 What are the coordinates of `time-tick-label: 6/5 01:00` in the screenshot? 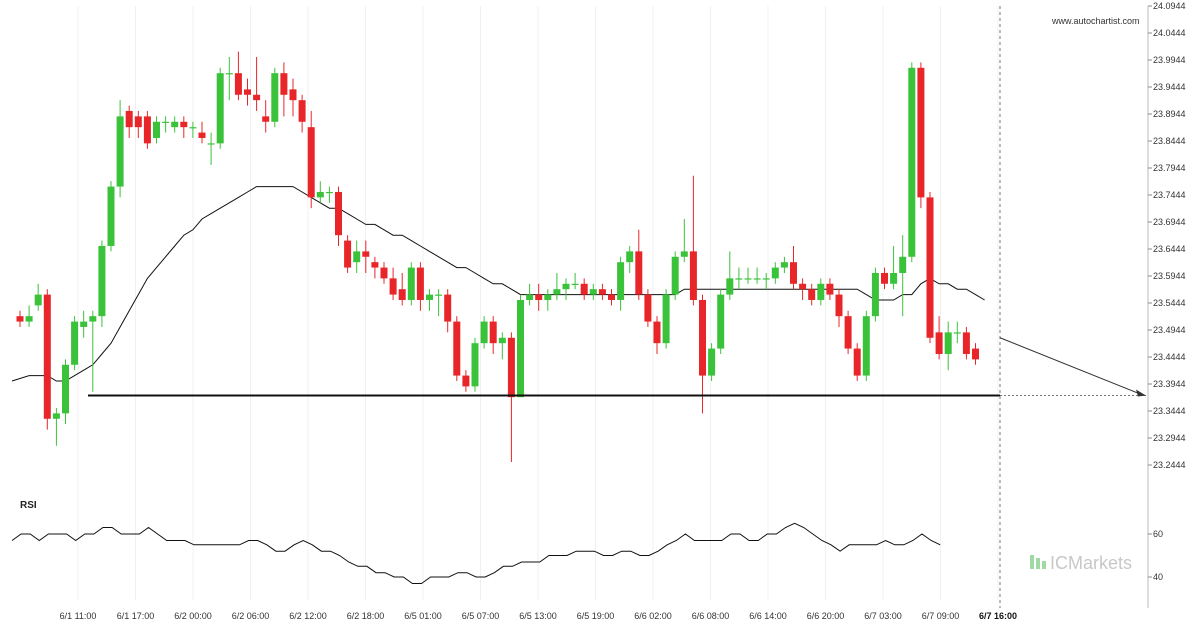 It's located at (423, 616).